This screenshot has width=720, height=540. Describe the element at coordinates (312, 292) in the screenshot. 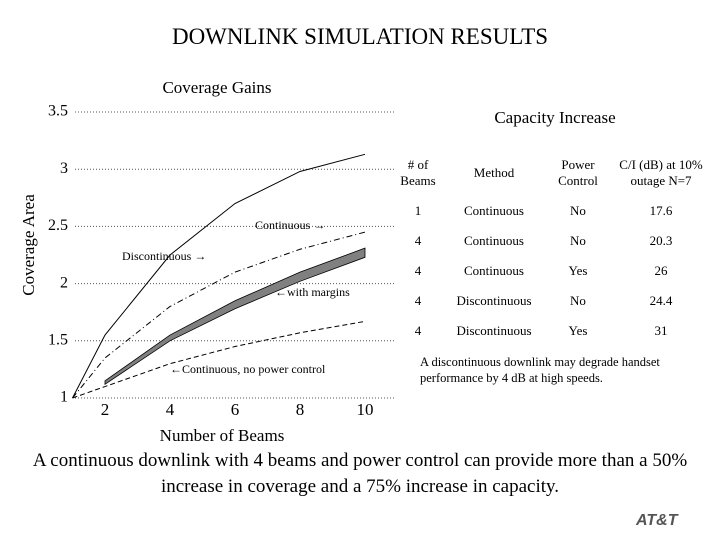

I see `annotation: ←with margins` at that location.